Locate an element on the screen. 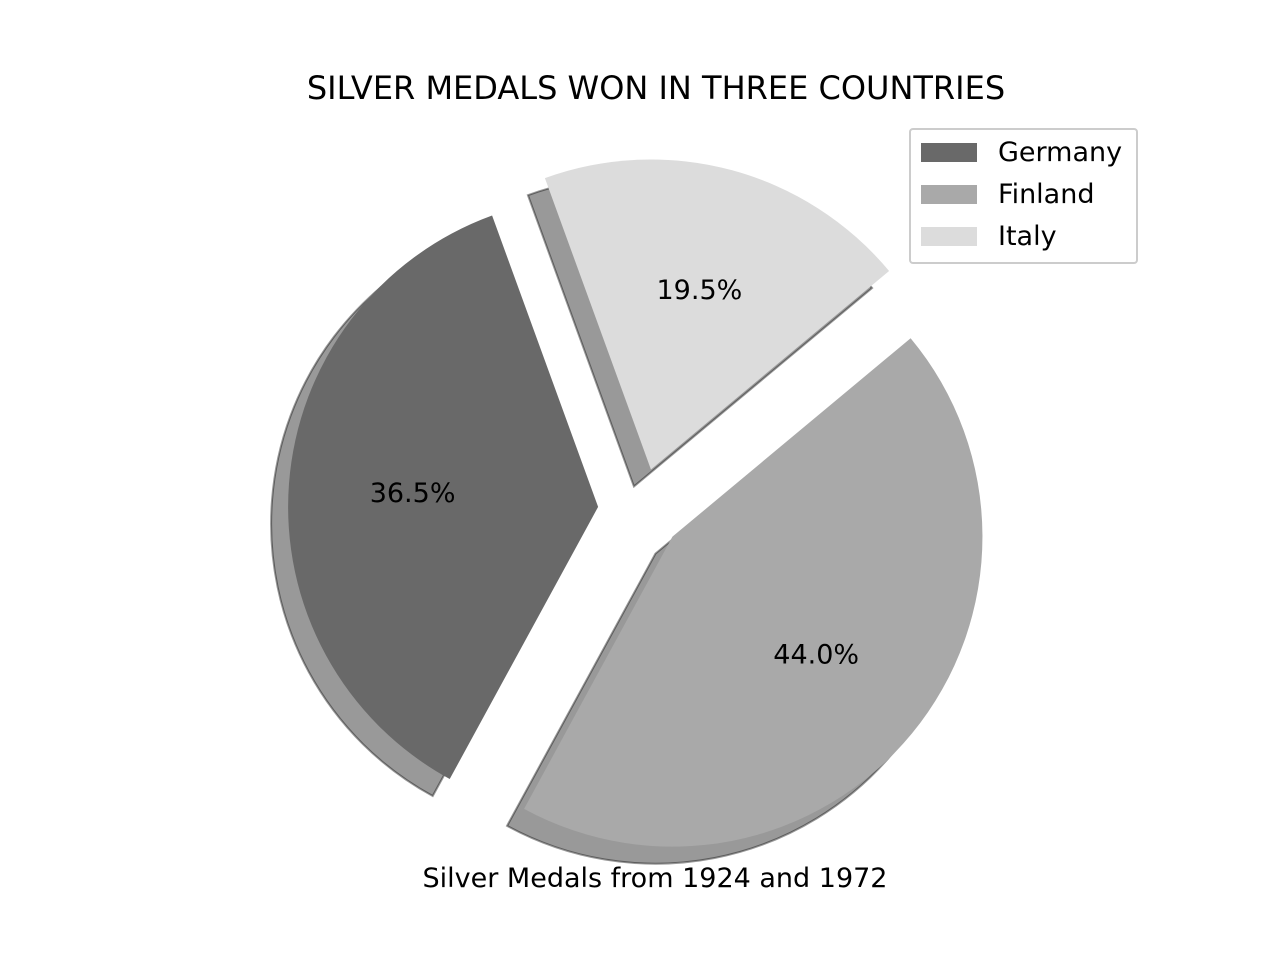  legend-swatch-germany is located at coordinates (949, 152).